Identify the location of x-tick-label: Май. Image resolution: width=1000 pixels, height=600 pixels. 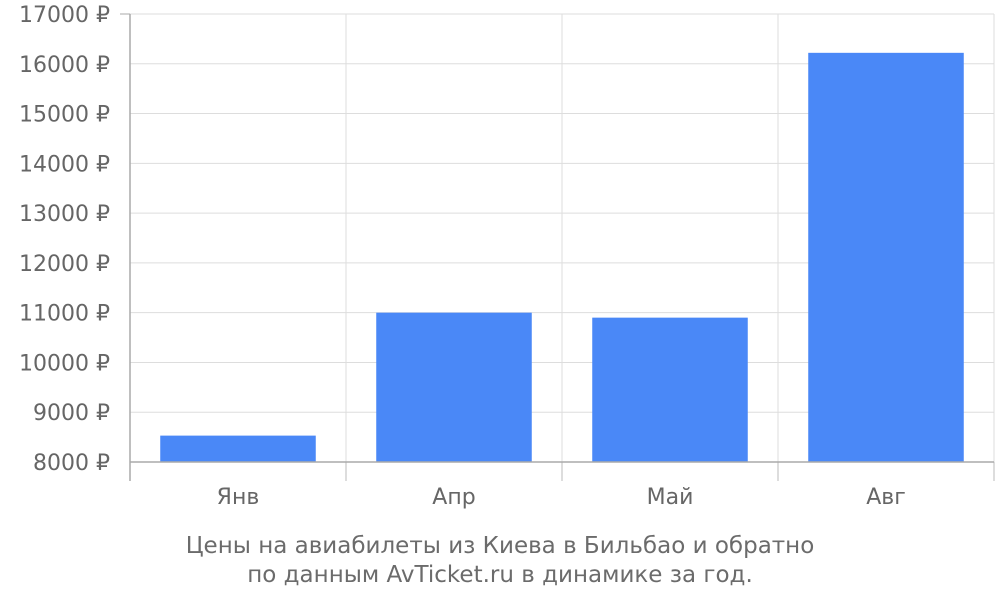
(670, 497).